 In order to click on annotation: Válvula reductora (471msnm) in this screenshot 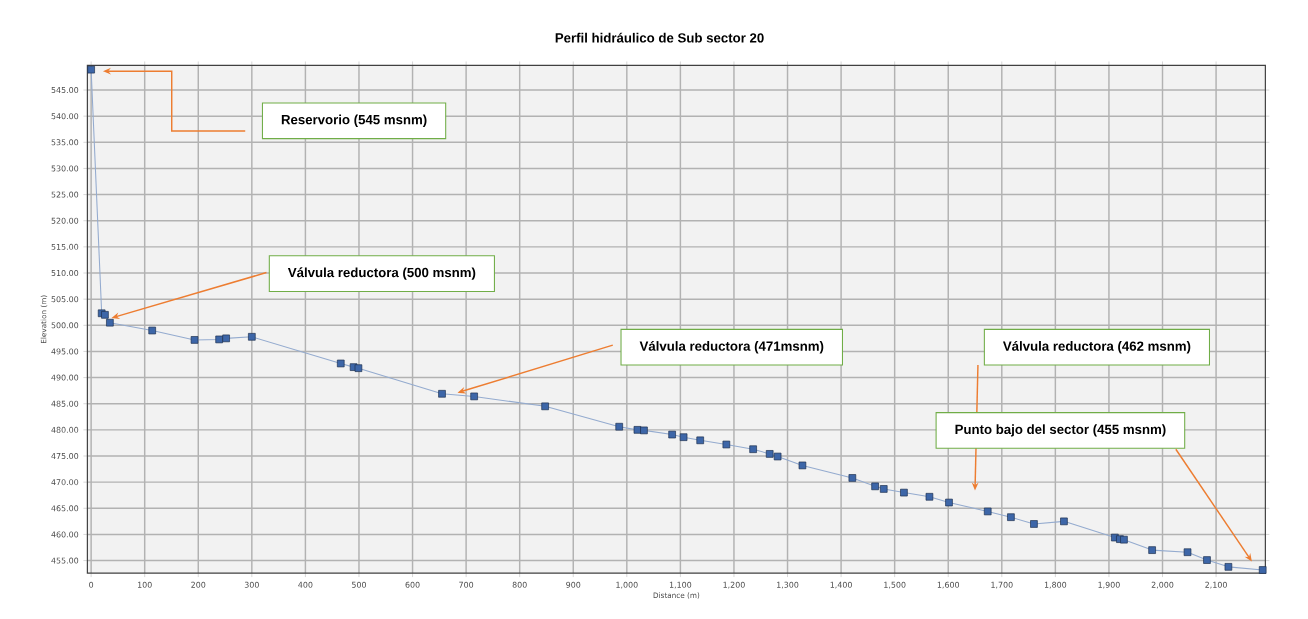, I will do `click(731, 347)`.